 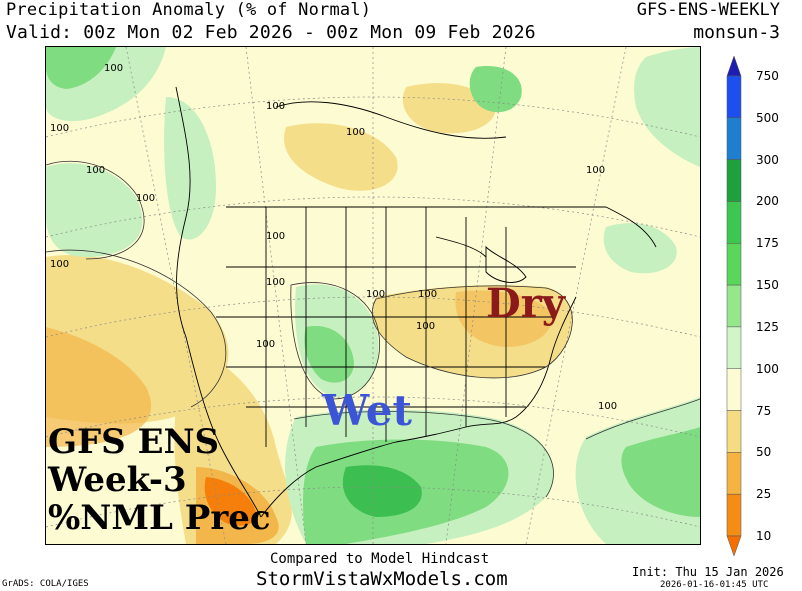 I want to click on dry-label: Dry, so click(x=526, y=303).